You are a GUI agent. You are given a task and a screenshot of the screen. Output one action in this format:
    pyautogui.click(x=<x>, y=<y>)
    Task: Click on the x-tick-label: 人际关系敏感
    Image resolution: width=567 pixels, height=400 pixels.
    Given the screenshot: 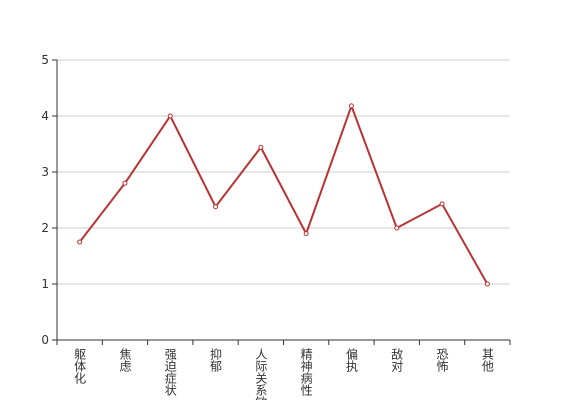 What is the action you would take?
    pyautogui.click(x=261, y=374)
    